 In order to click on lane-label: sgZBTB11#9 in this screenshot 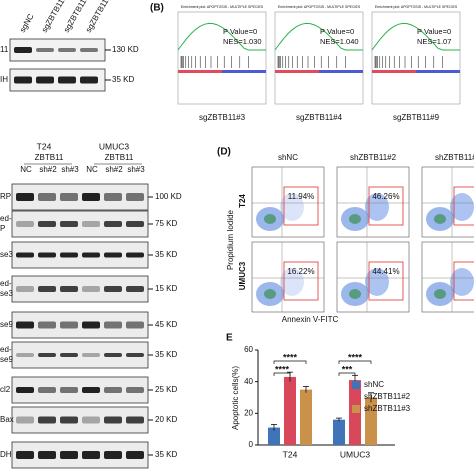, I will do `click(99, 17)`.